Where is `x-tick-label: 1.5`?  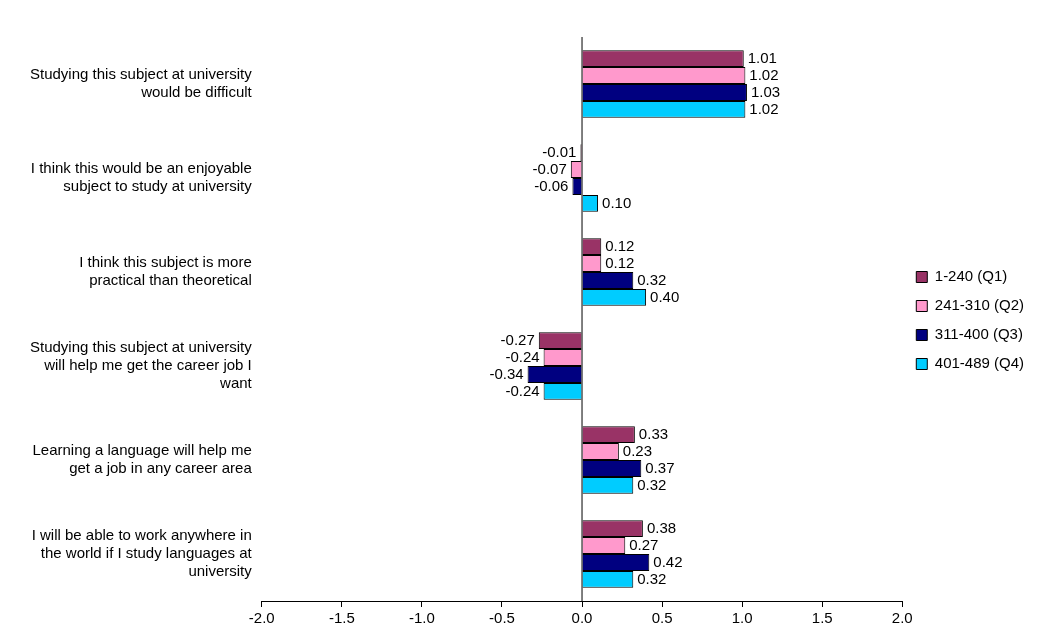
x-tick-label: 1.5 is located at coordinates (822, 618).